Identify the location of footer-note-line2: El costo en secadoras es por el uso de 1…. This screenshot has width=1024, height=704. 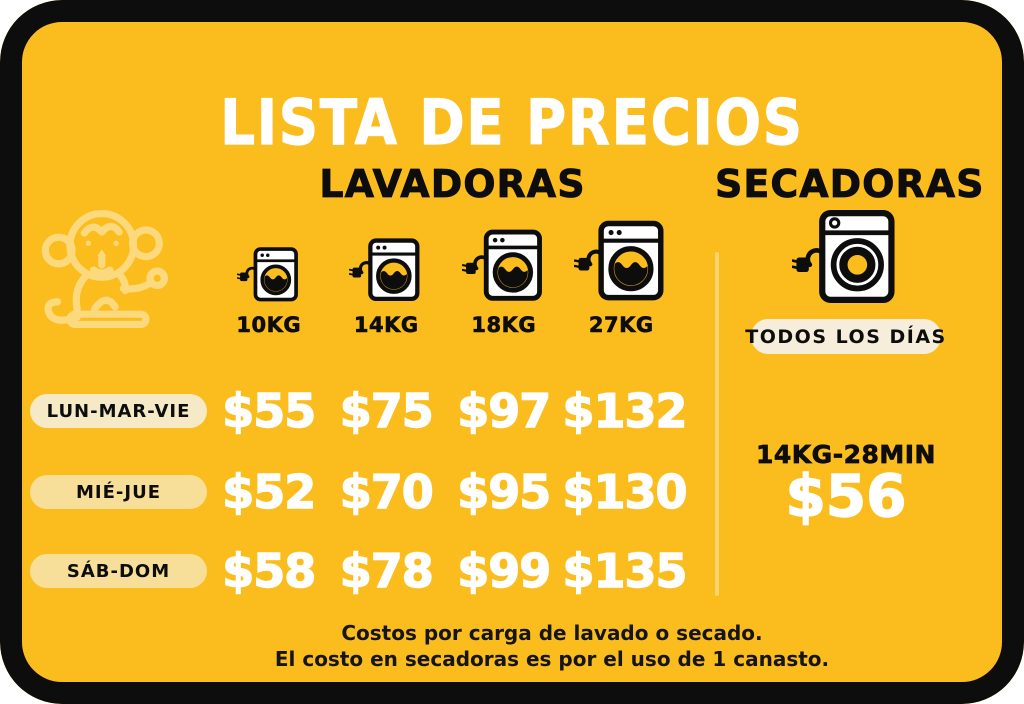
(552, 659).